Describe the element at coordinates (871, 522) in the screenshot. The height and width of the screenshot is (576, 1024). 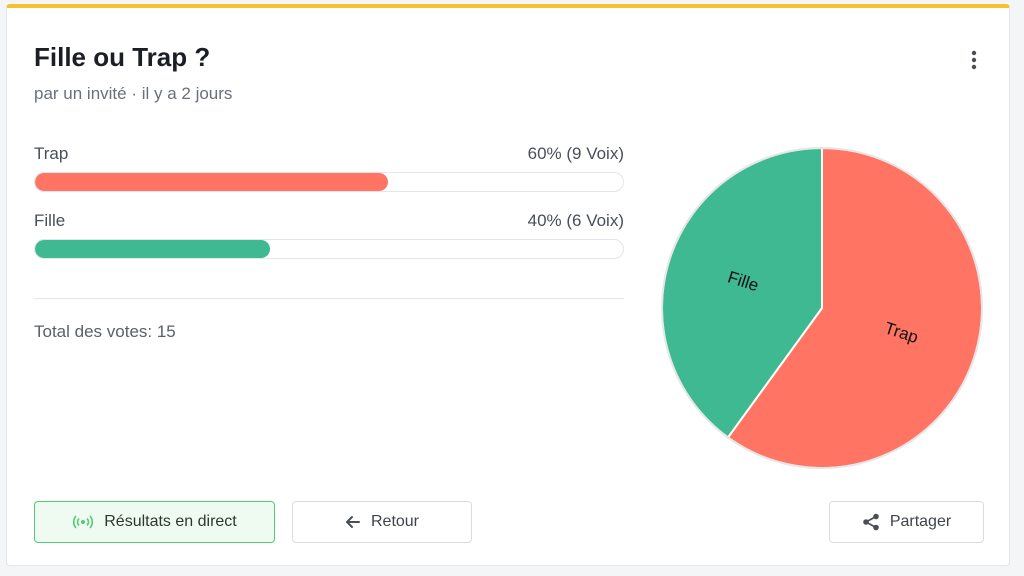
I see `share-icon` at that location.